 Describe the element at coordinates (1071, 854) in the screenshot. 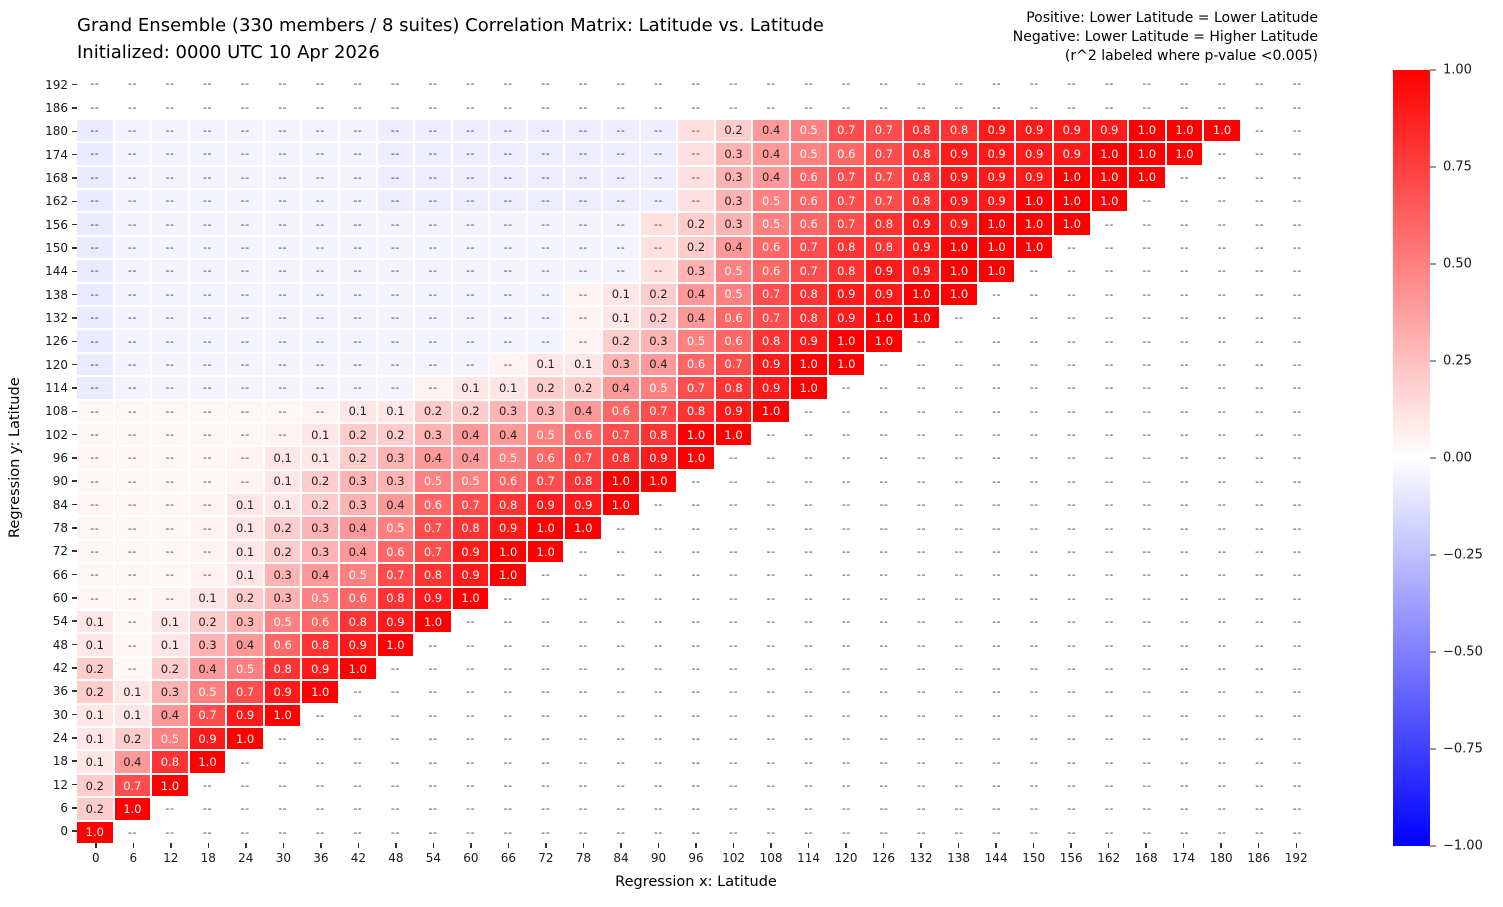

I see `x-tick: 156` at that location.